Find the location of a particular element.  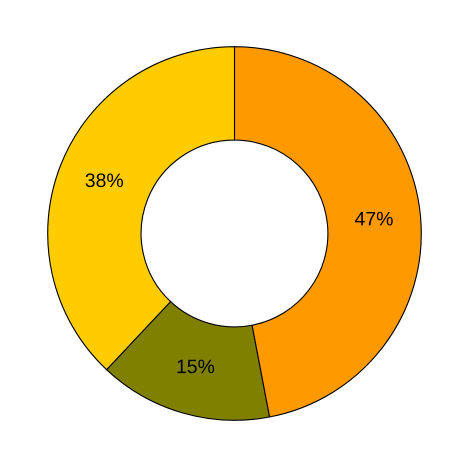

data-label: 47% is located at coordinates (373, 219).